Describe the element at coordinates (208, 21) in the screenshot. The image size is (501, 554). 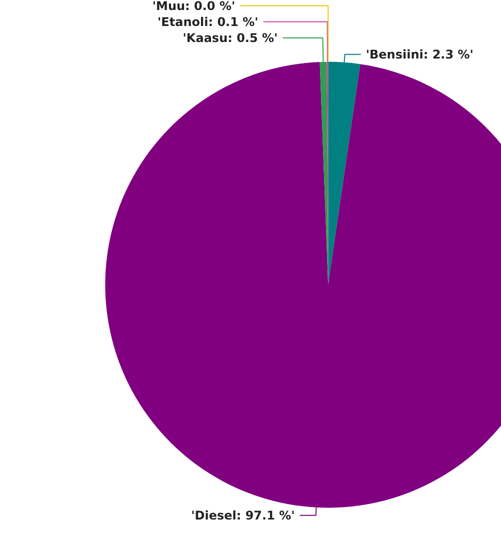
I see `slice-label: 'Etanoli: 0.1 %'` at that location.